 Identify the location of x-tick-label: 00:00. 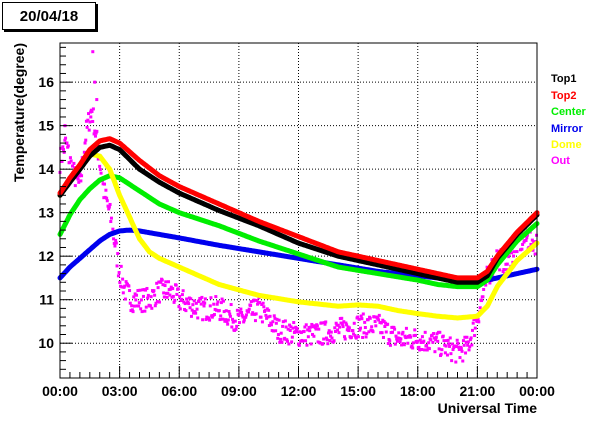
(60, 391).